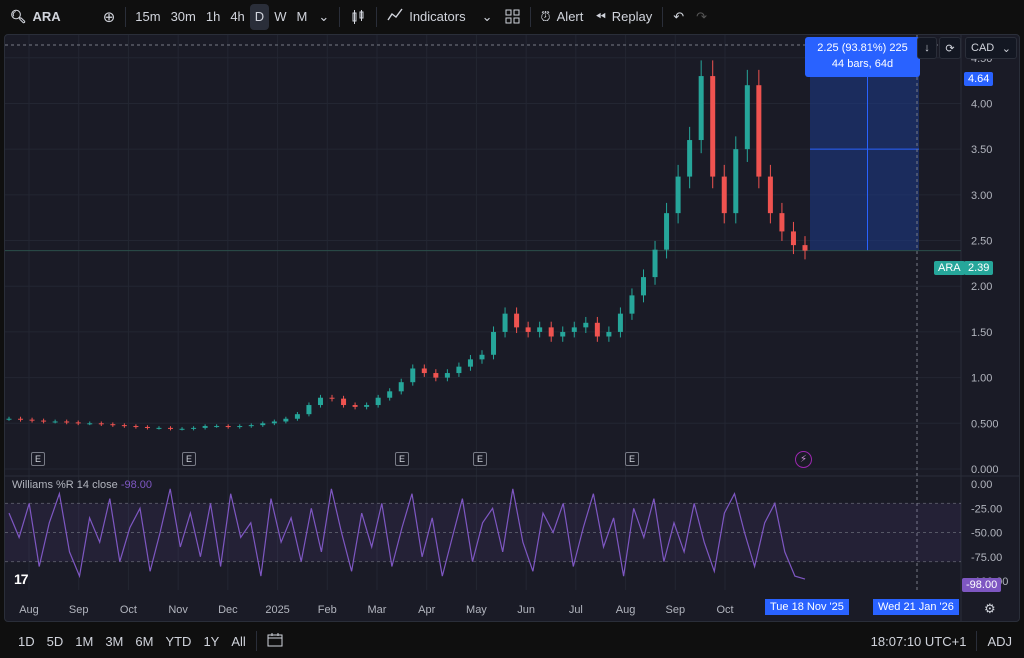 The width and height of the screenshot is (1024, 658). What do you see at coordinates (114, 641) in the screenshot?
I see `range-3m: 3M` at bounding box center [114, 641].